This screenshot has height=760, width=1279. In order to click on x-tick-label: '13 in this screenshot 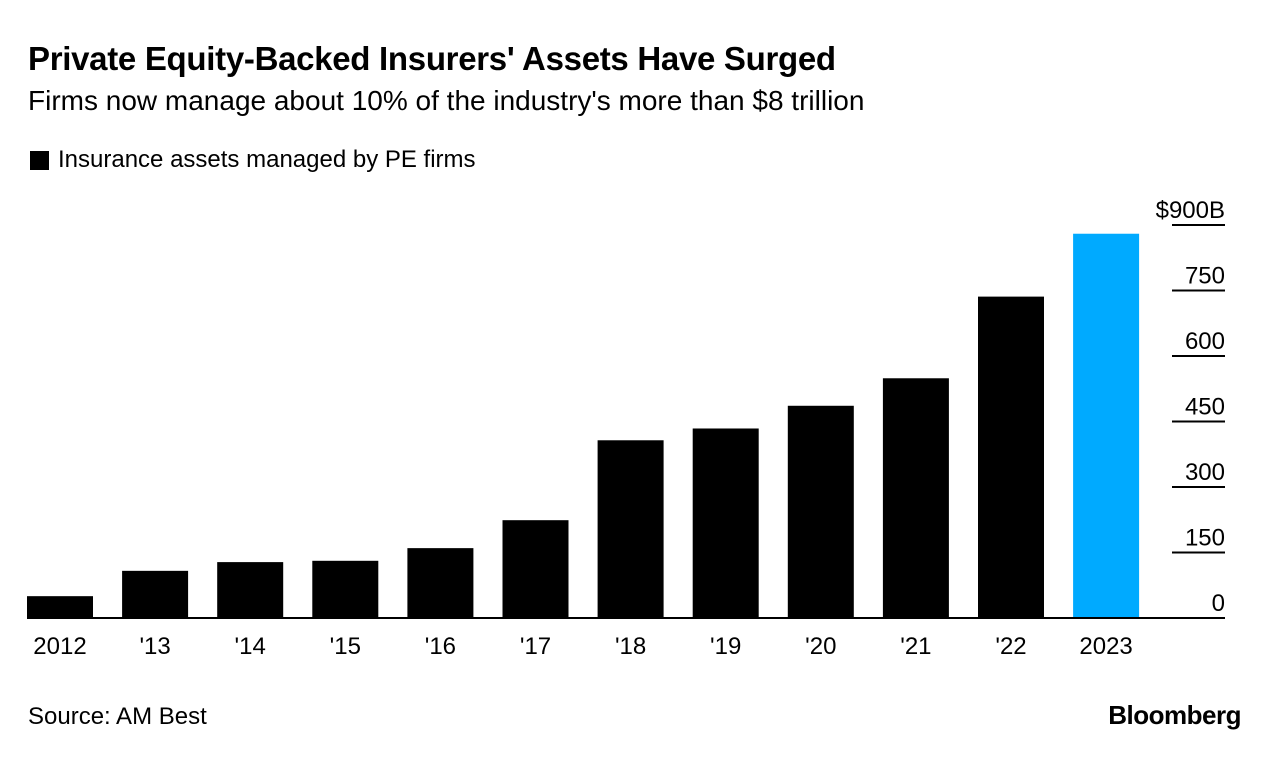, I will do `click(154, 646)`.